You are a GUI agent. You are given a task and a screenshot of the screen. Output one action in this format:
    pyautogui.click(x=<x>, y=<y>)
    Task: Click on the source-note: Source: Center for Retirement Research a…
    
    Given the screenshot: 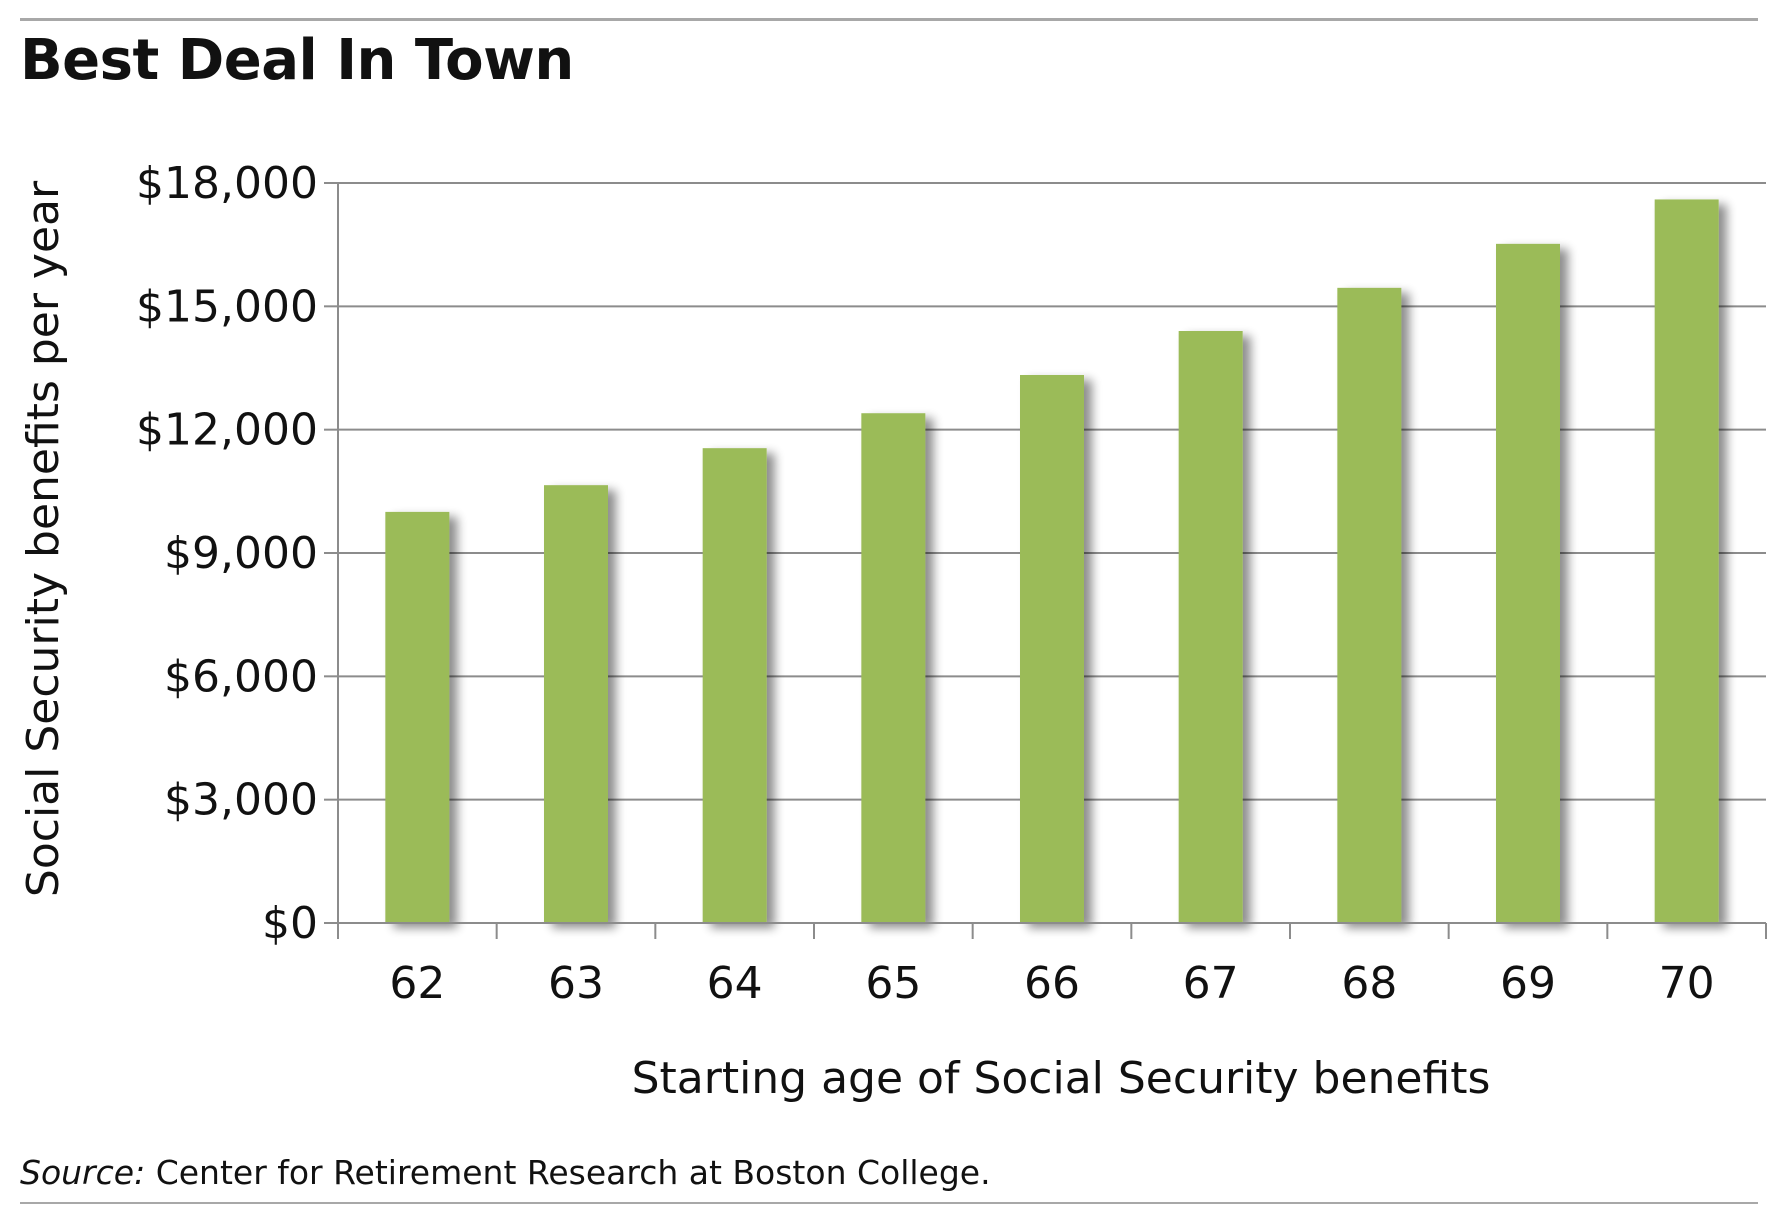 What is the action you would take?
    pyautogui.click(x=505, y=1172)
    